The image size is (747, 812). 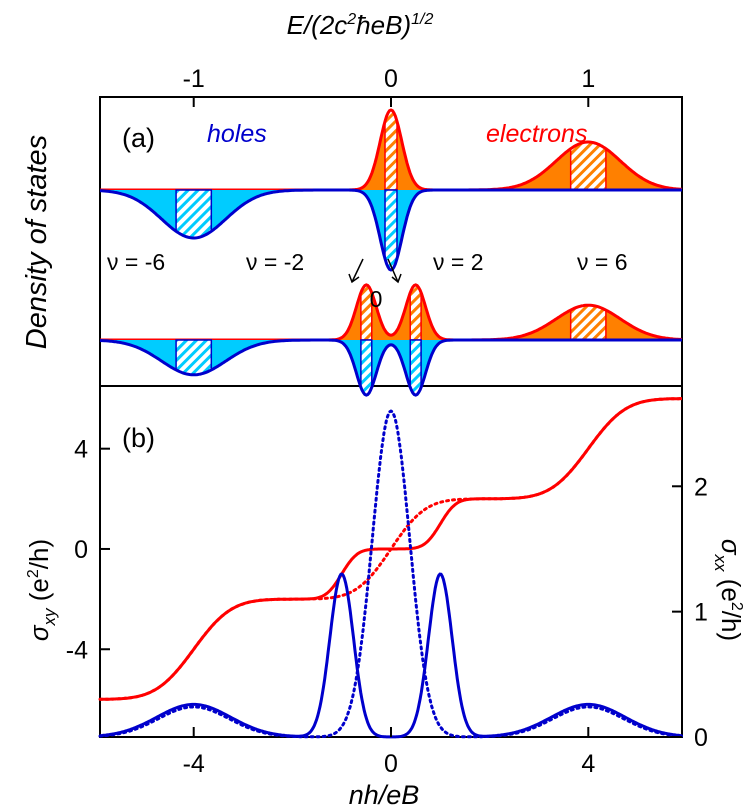 What do you see at coordinates (77, 650) in the screenshot?
I see `left-tick-label: -4` at bounding box center [77, 650].